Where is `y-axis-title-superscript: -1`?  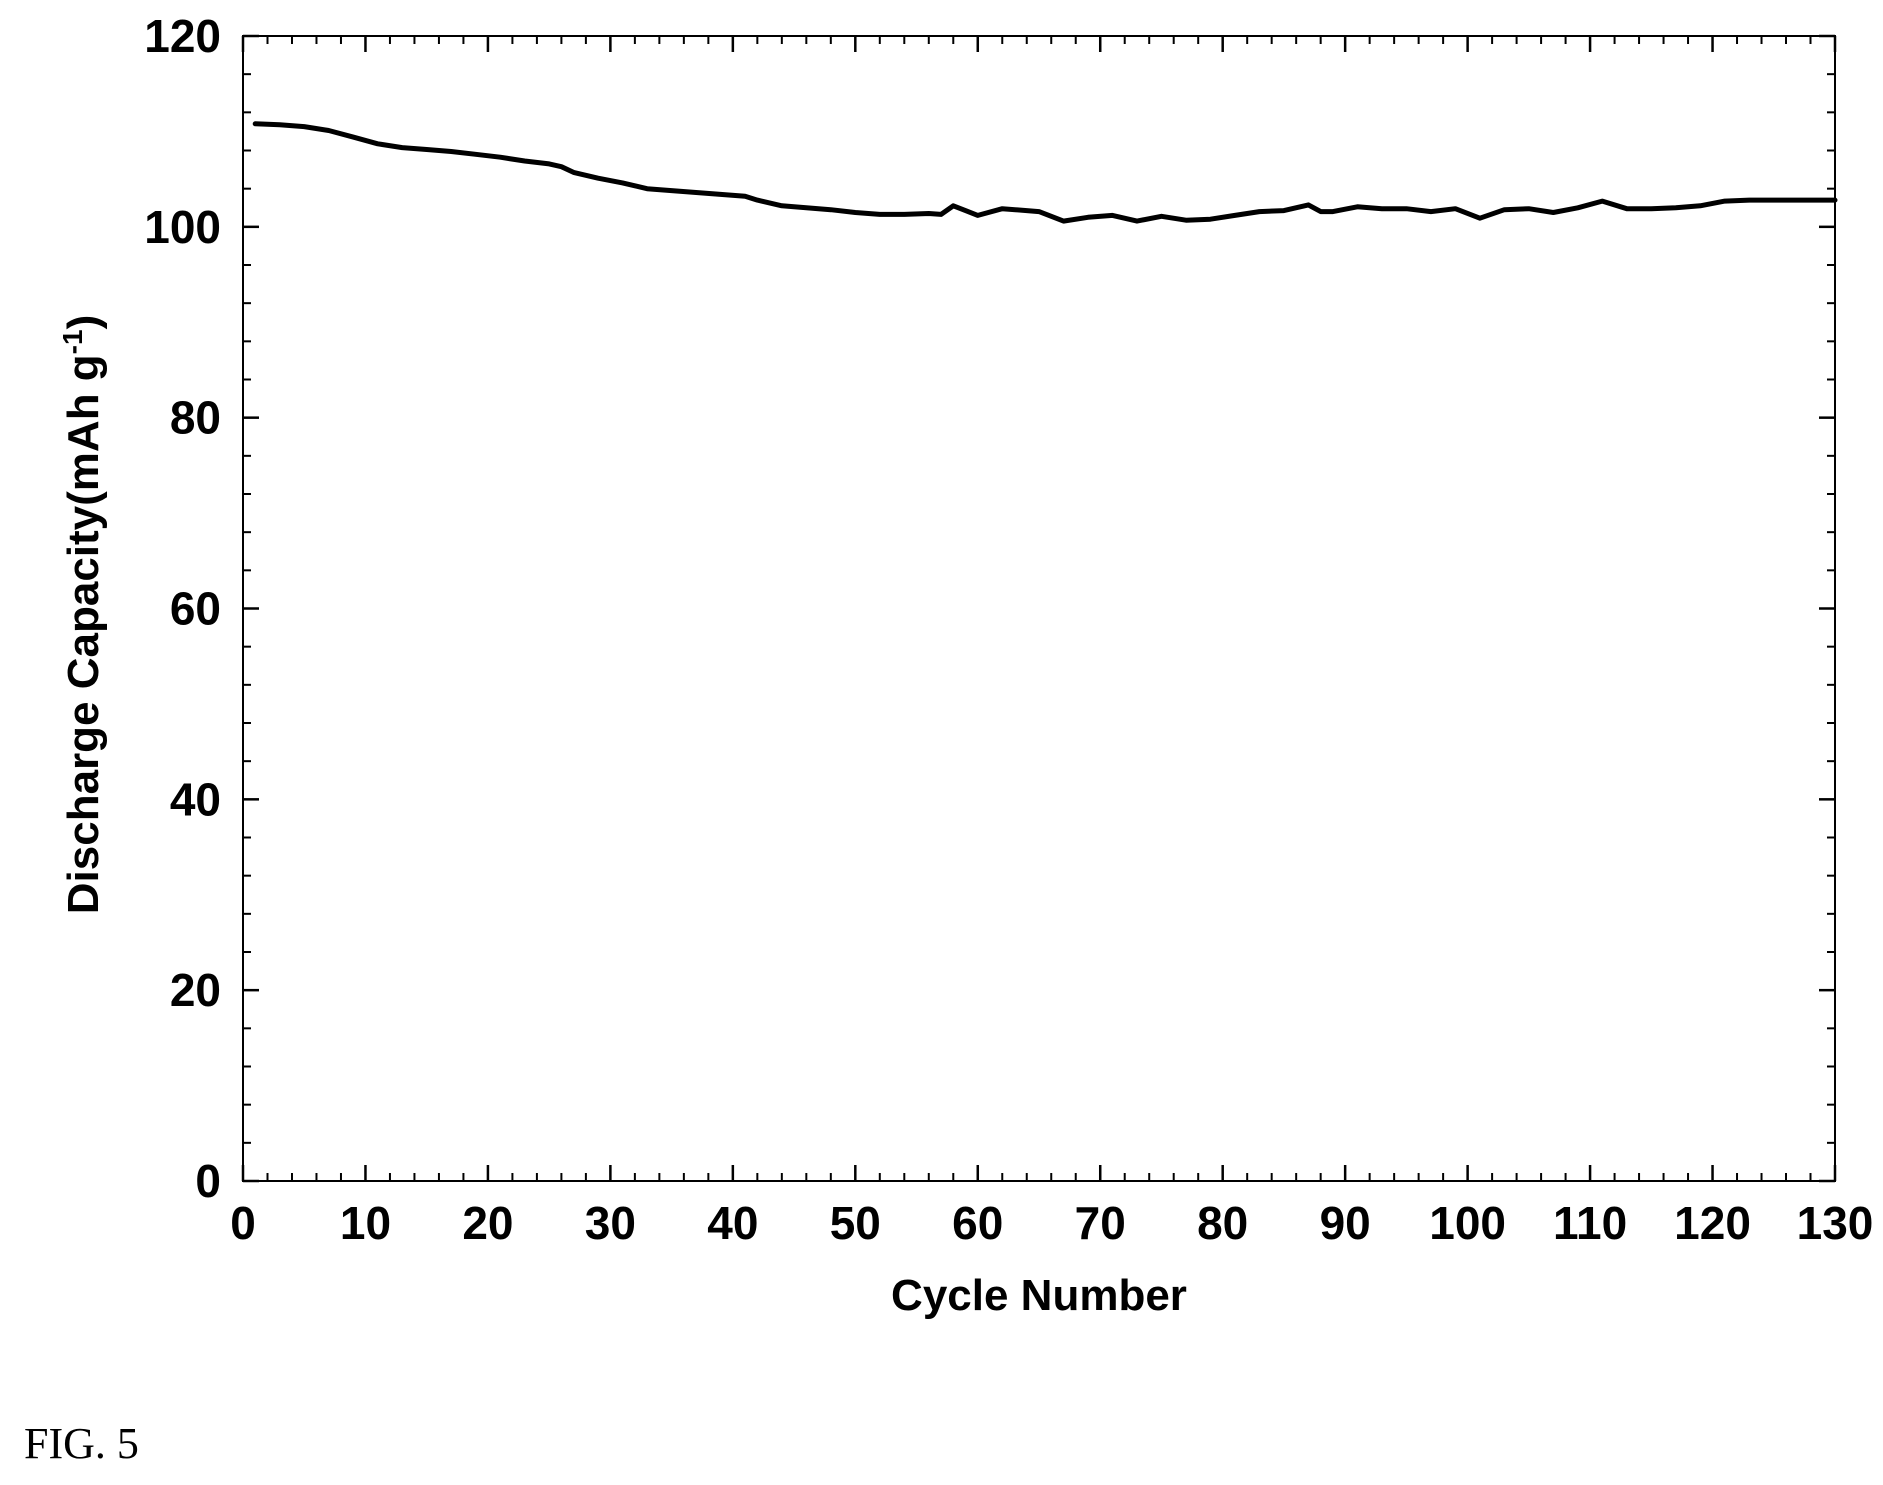 y-axis-title-superscript: -1 is located at coordinates (72, 341).